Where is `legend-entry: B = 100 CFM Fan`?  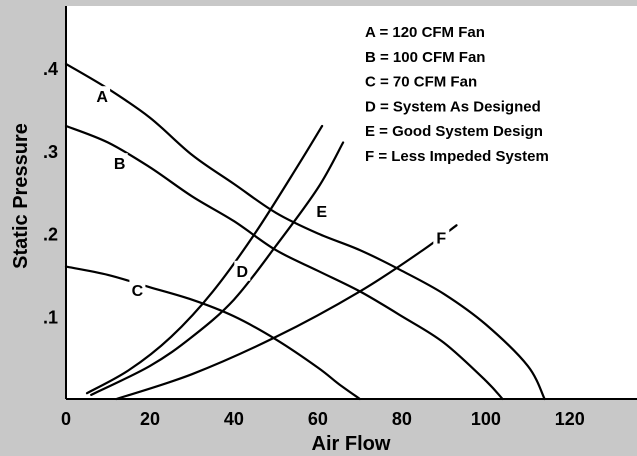
legend-entry: B = 100 CFM Fan is located at coordinates (425, 57).